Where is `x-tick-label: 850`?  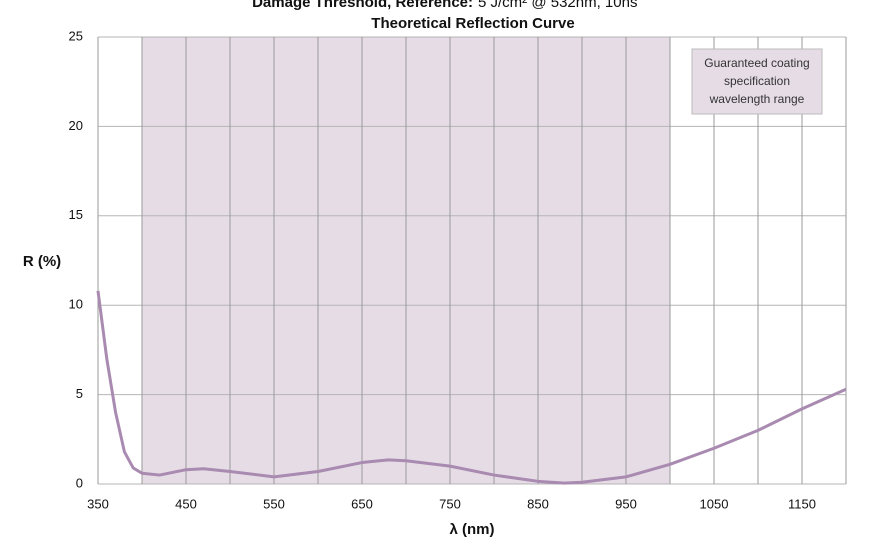
x-tick-label: 850 is located at coordinates (538, 503).